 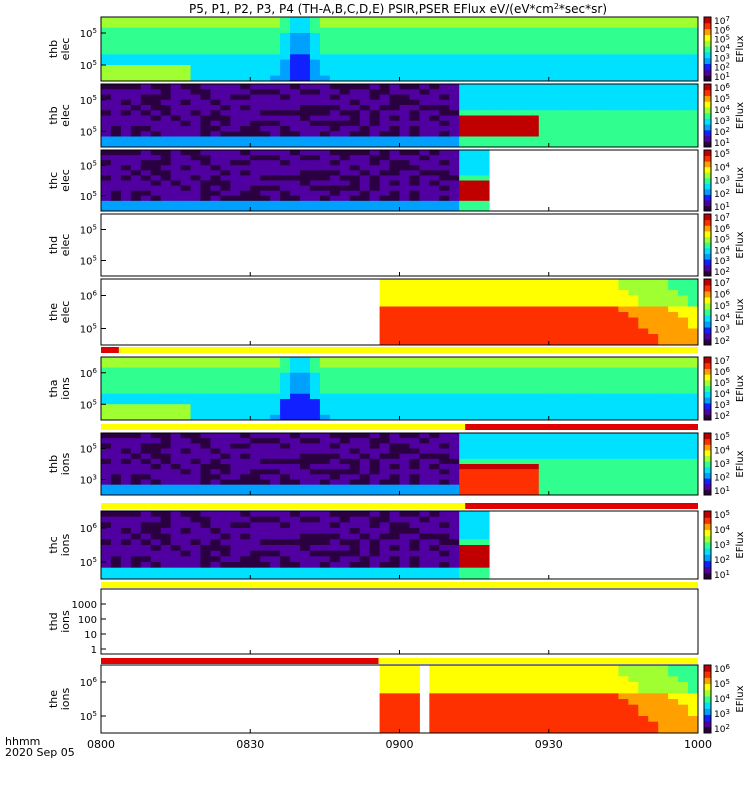 I want to click on colorbar-frame, so click(x=707, y=49).